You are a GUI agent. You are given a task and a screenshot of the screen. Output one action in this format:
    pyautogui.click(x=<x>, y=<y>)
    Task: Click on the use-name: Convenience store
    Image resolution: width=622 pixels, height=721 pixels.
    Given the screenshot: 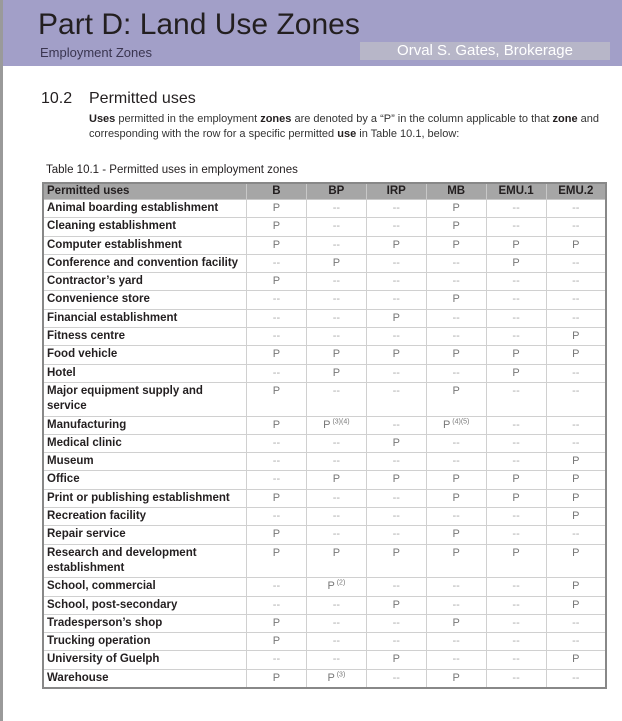 What is the action you would take?
    pyautogui.click(x=144, y=300)
    